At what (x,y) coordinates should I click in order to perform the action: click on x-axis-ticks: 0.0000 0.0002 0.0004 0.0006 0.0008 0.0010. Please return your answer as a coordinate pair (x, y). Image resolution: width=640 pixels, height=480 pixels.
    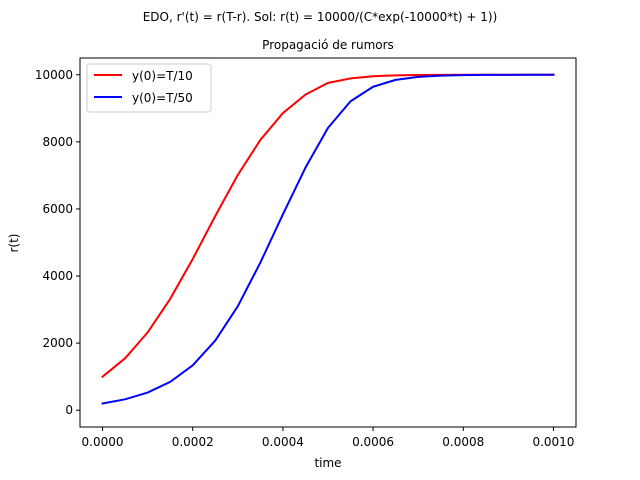
    Looking at the image, I should click on (328, 438).